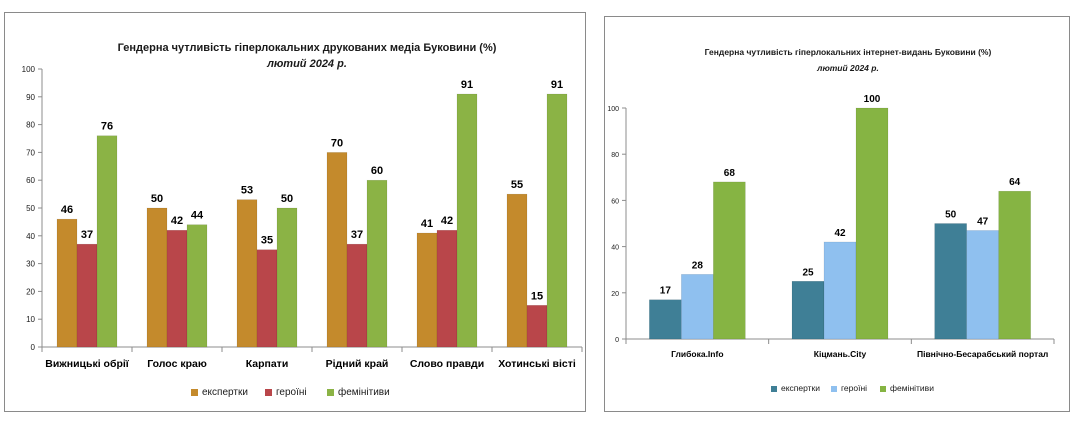  Describe the element at coordinates (177, 364) in the screenshot. I see `category-label: Голос краю` at that location.